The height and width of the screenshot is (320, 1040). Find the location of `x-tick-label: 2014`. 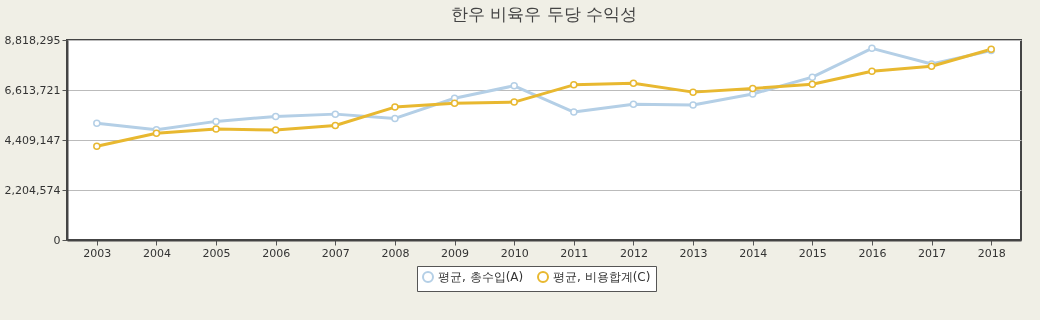

x-tick-label: 2014 is located at coordinates (753, 253).